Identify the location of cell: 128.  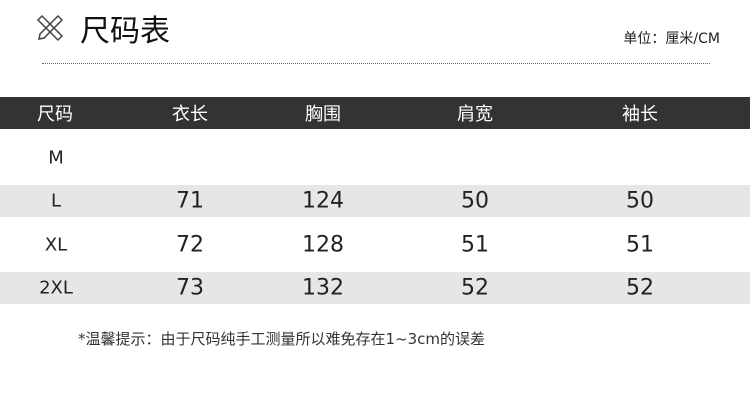
(323, 245).